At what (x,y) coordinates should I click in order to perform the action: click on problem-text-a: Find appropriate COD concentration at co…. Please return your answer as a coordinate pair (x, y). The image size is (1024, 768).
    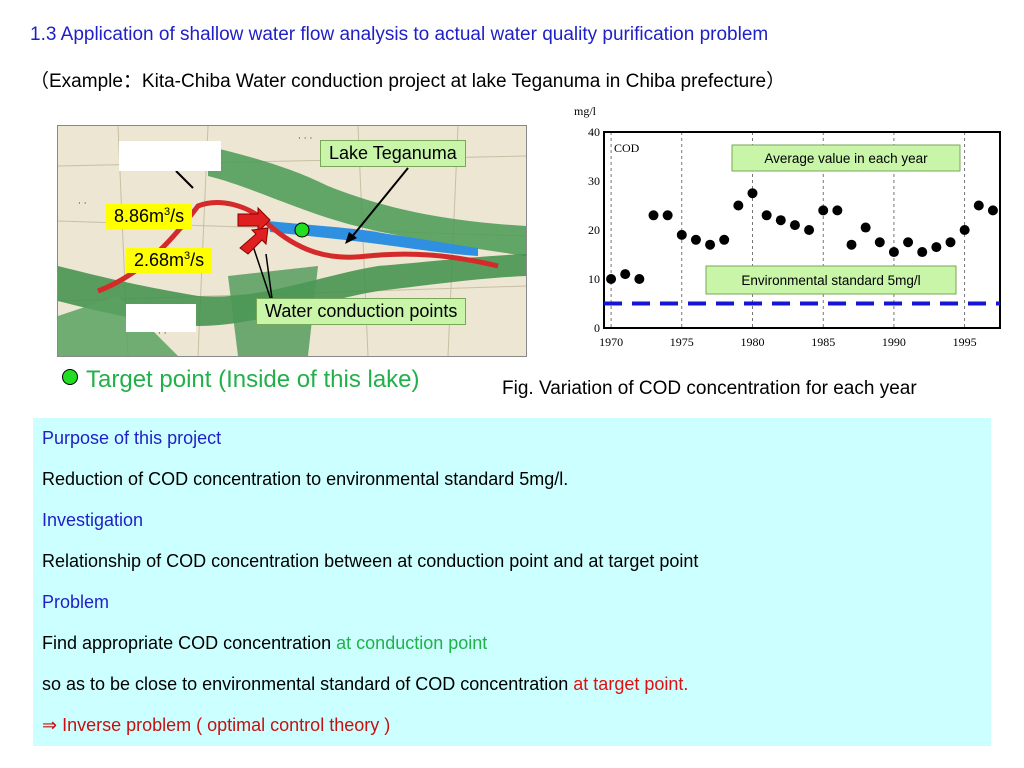
    Looking at the image, I should click on (265, 643).